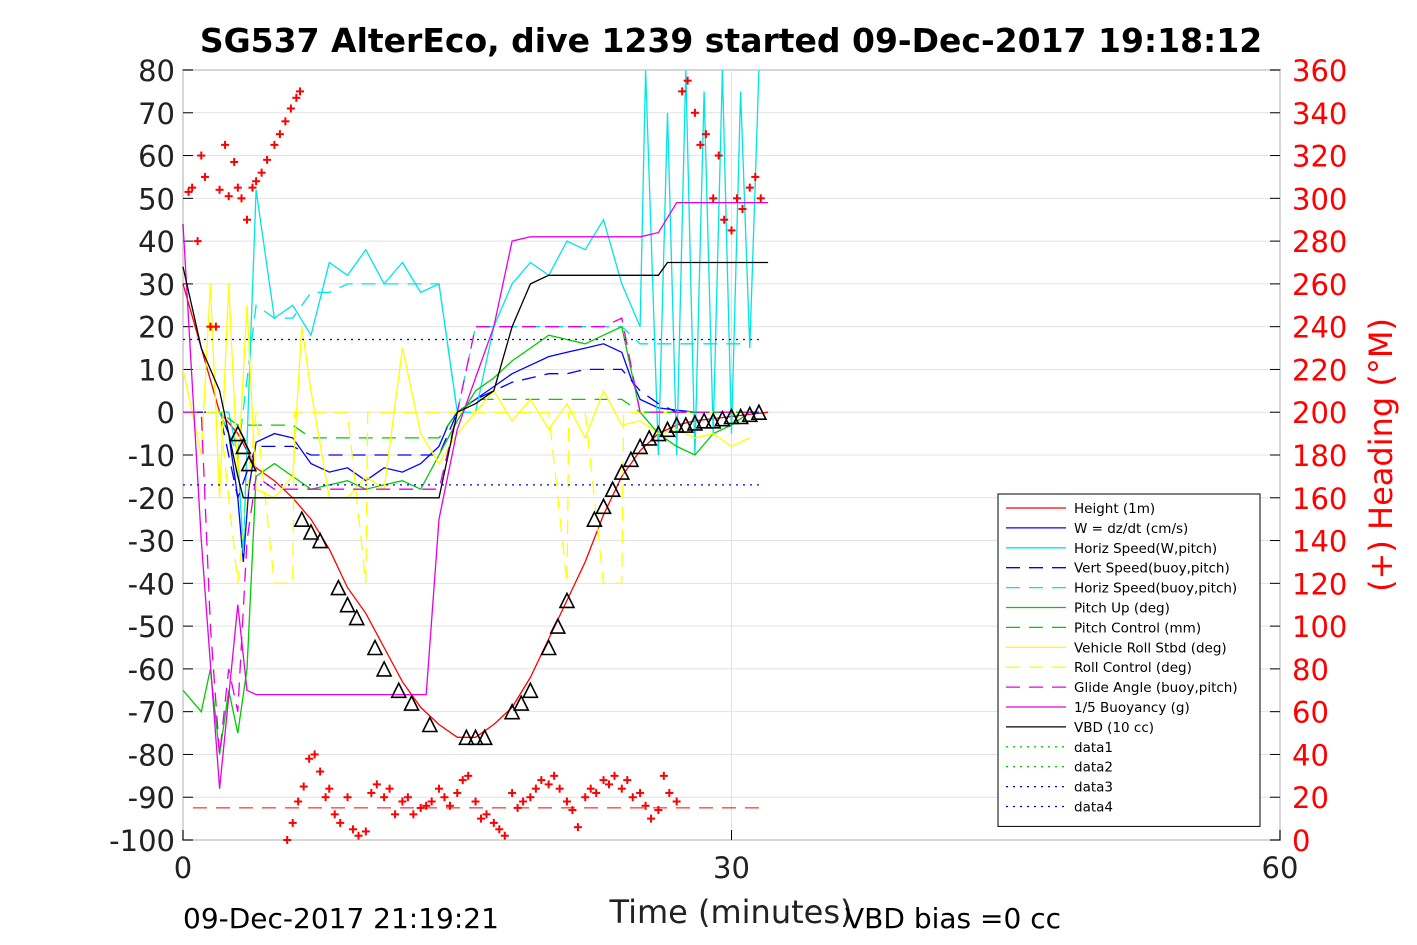 This screenshot has width=1417, height=945. I want to click on y2-tick-label: 60, so click(1310, 713).